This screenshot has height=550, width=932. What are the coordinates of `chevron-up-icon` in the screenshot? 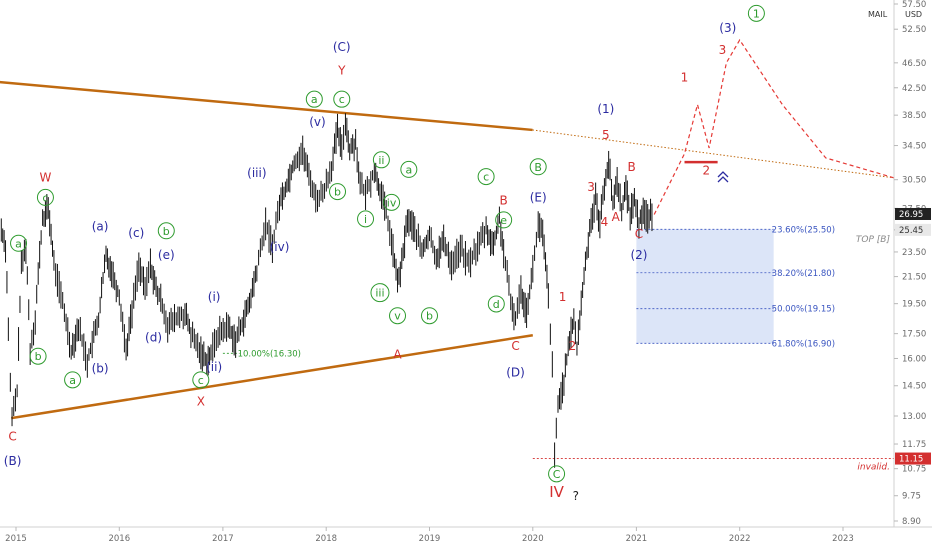 It's located at (723, 177).